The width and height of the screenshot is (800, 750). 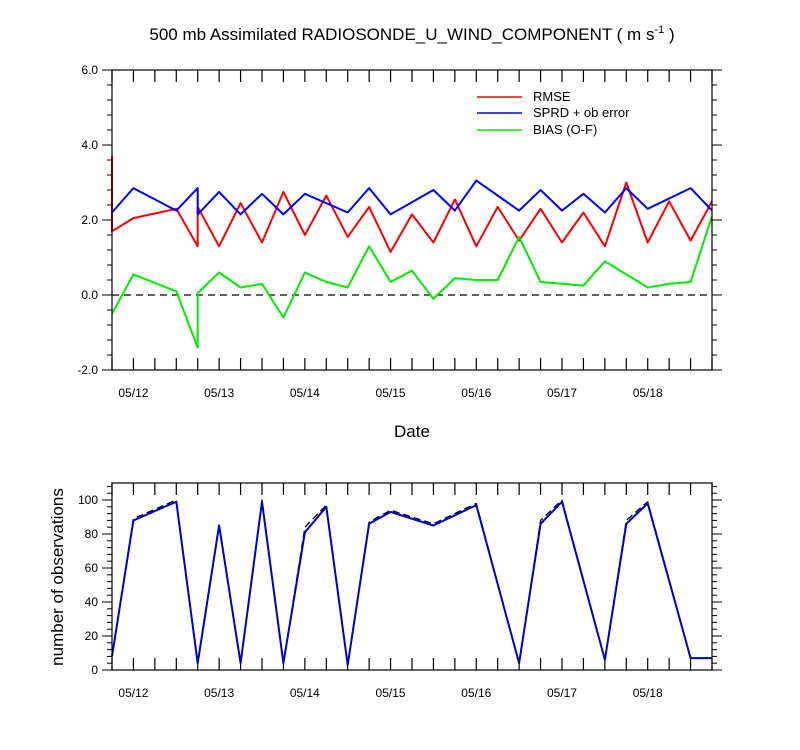 What do you see at coordinates (57, 577) in the screenshot?
I see `y-axis-title: number of observations` at bounding box center [57, 577].